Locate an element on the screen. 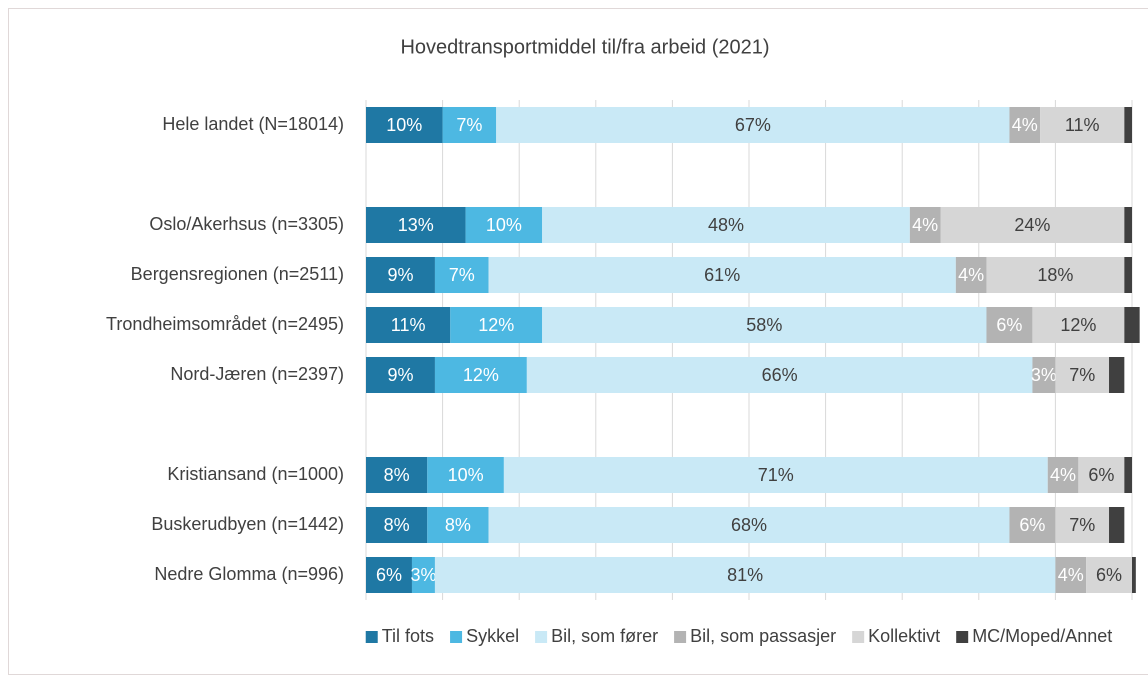 The width and height of the screenshot is (1148, 675). legend-label: Bil, som fører is located at coordinates (604, 636).